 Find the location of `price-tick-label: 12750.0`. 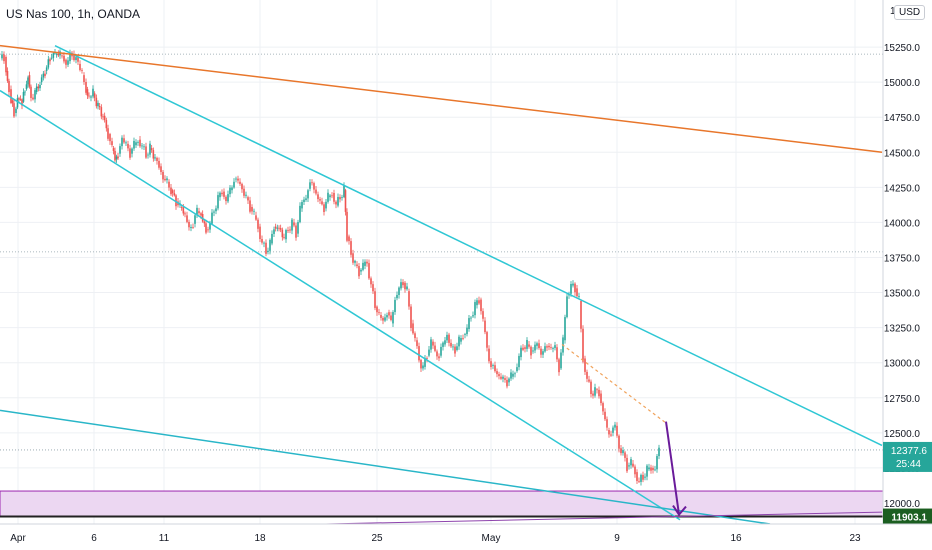

price-tick-label: 12750.0 is located at coordinates (902, 399).